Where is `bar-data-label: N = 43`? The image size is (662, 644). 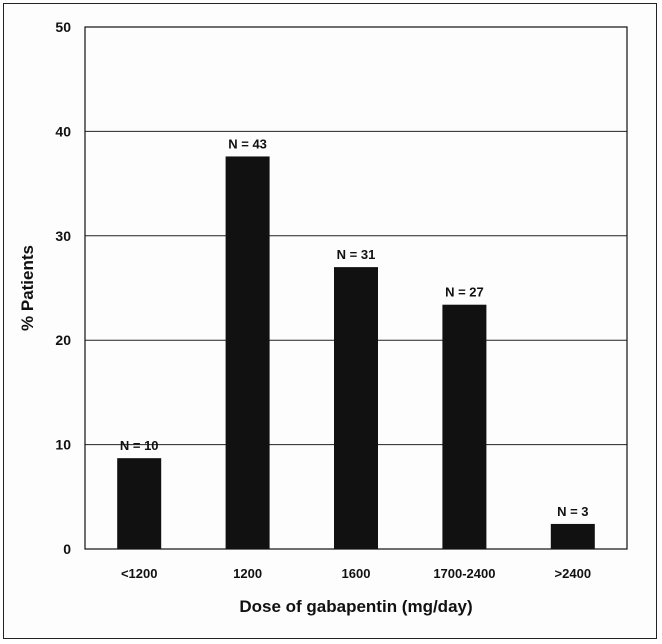 bar-data-label: N = 43 is located at coordinates (247, 143).